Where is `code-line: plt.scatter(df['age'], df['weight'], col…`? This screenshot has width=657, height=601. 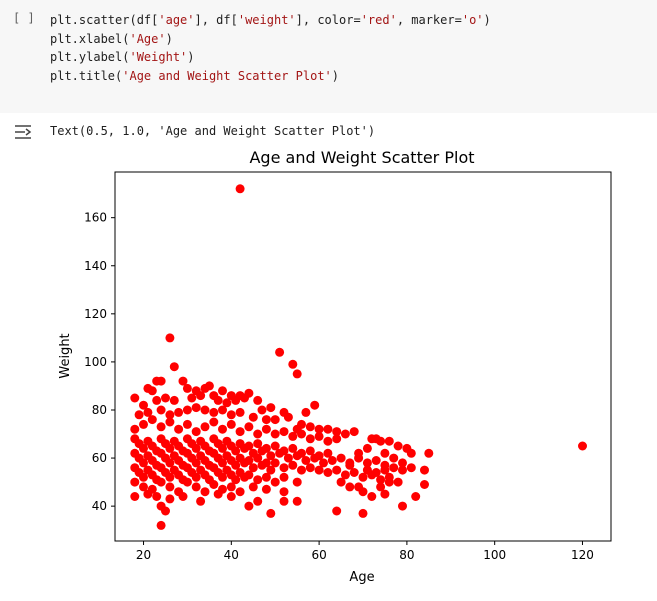
code-line: plt.scatter(df['age'], df['weight'], col… is located at coordinates (270, 20).